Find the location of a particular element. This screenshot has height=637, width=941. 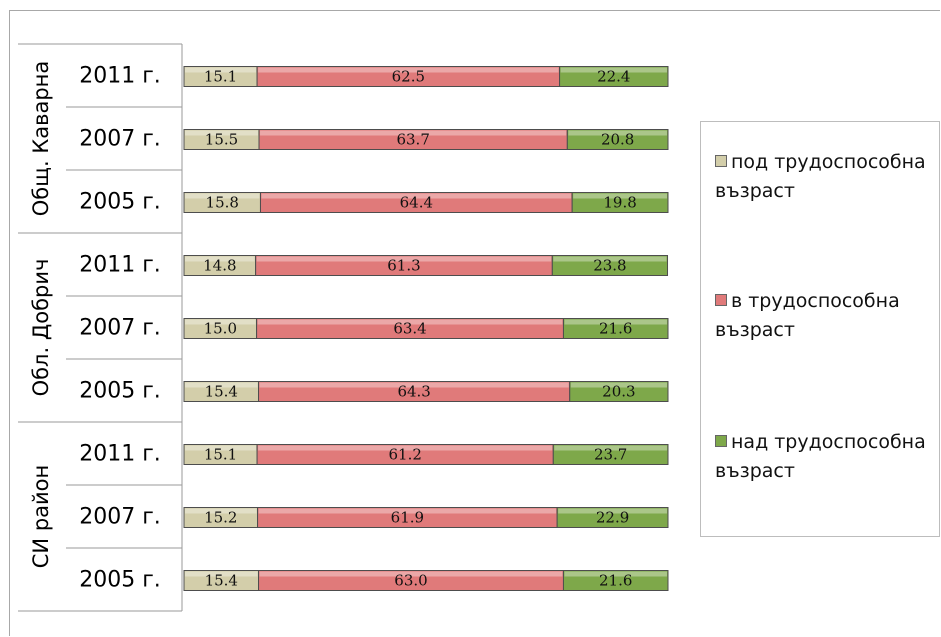

legend-swatch-working is located at coordinates (721, 300).